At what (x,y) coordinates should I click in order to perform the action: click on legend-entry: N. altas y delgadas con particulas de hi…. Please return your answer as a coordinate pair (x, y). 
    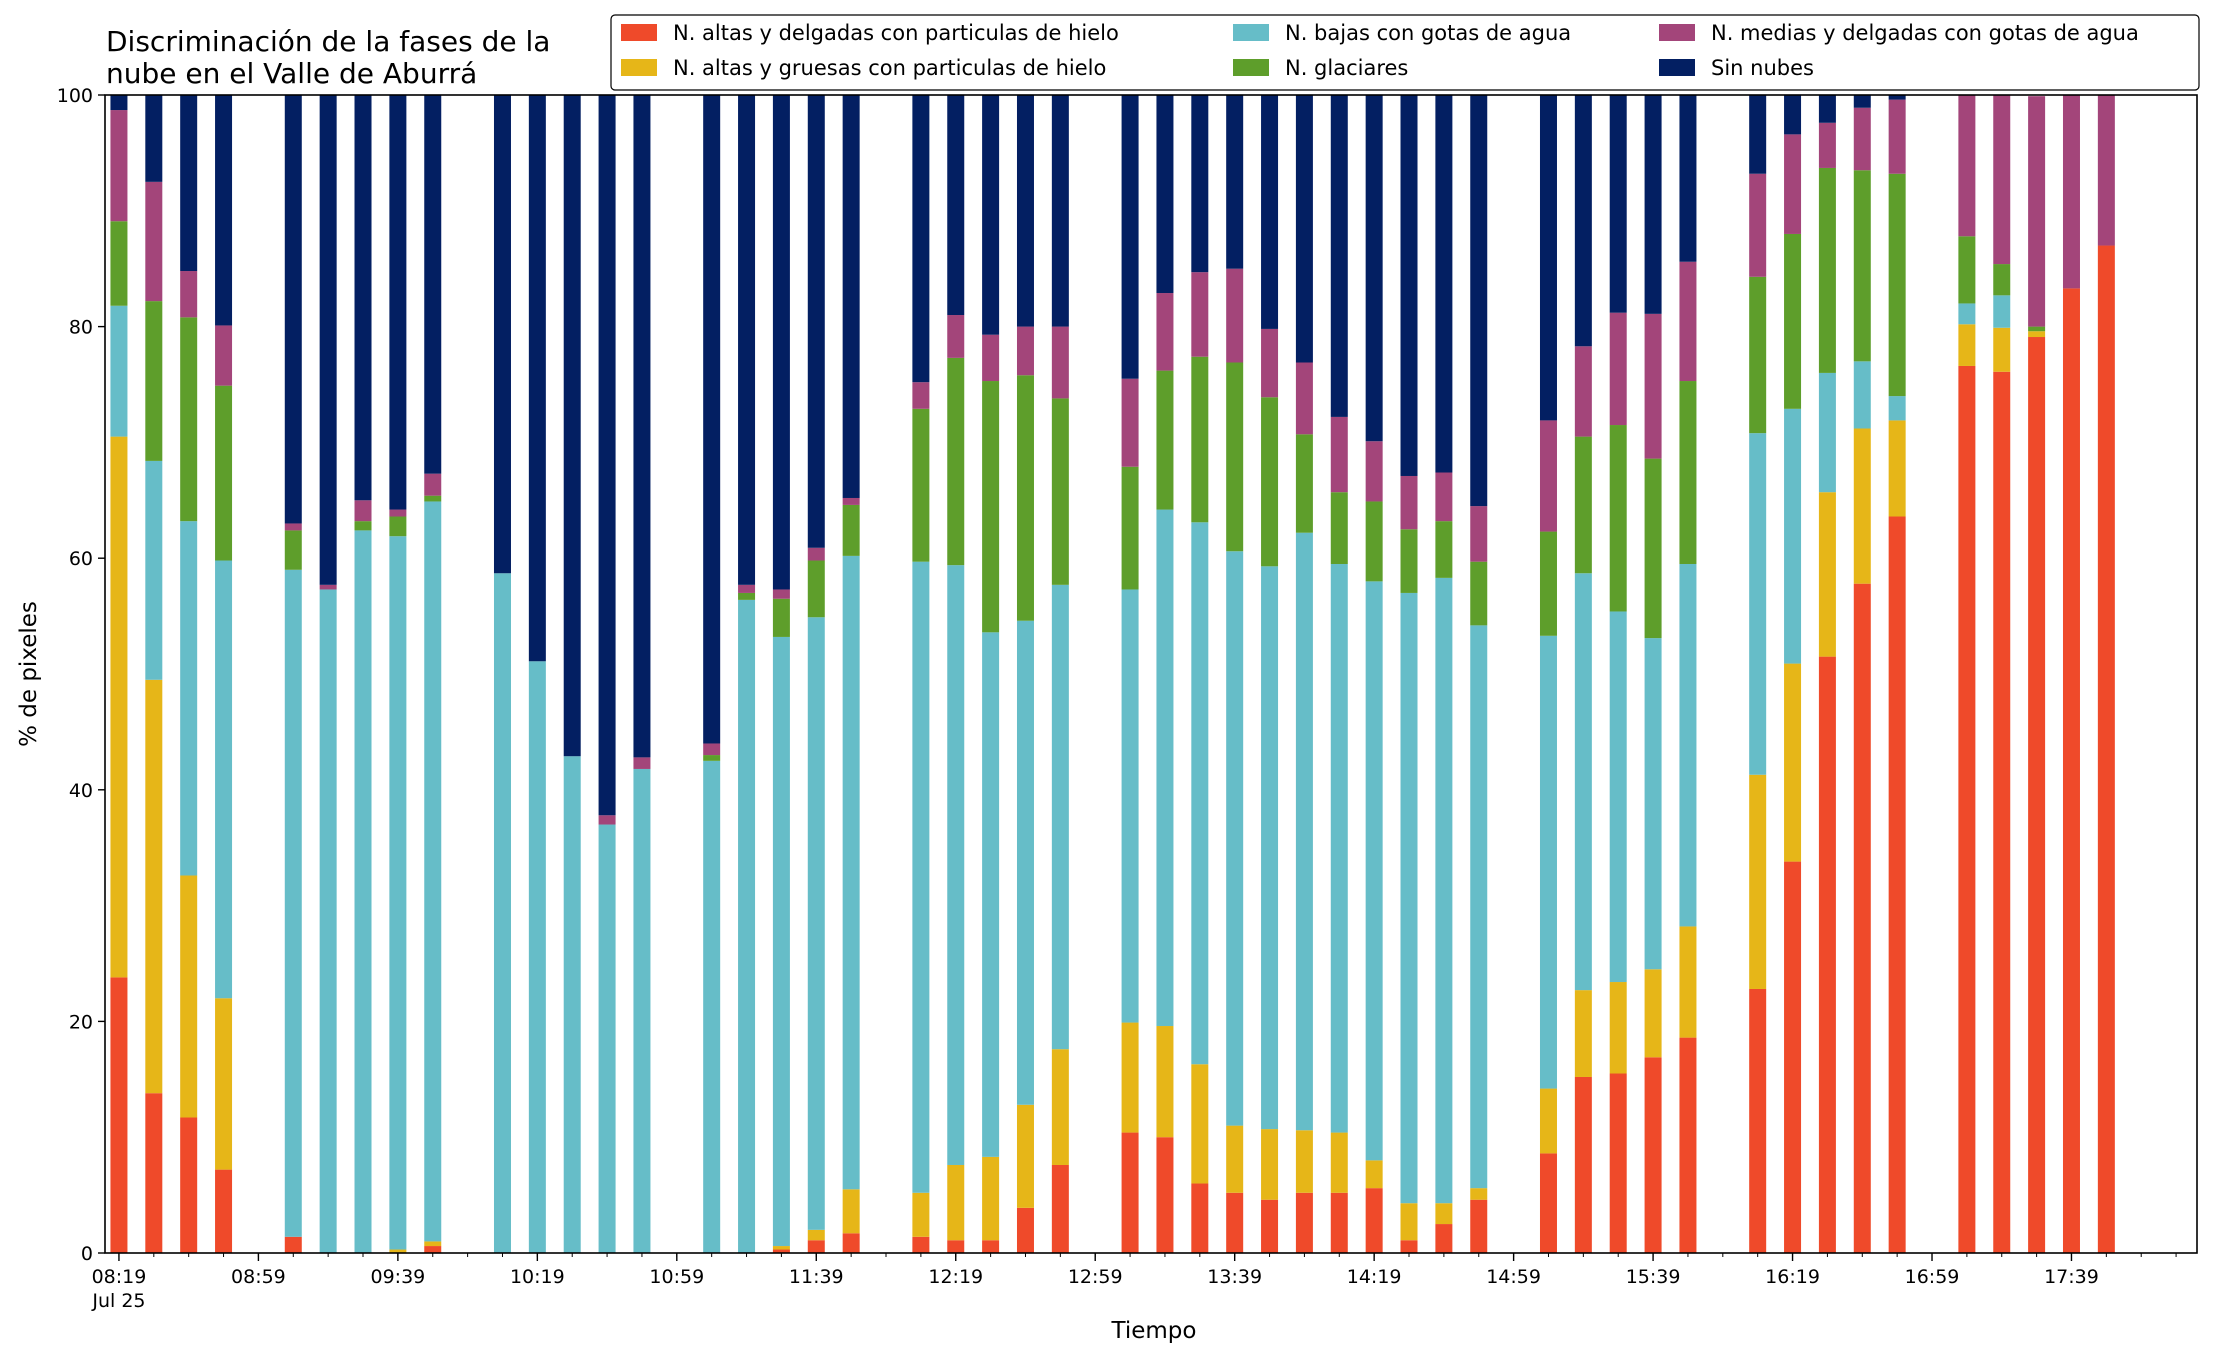
    Looking at the image, I should click on (896, 33).